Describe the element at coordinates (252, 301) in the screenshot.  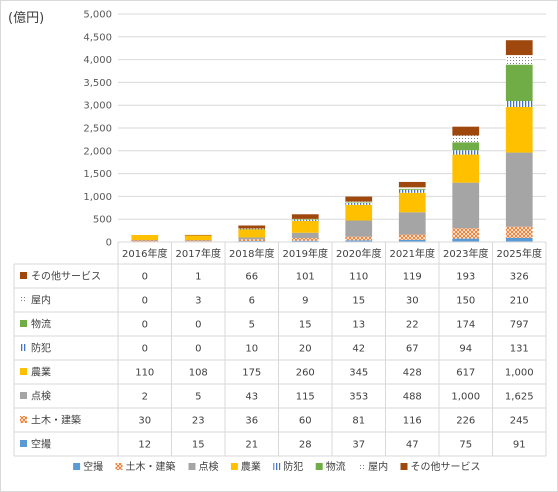
I see `table-cell-value: 6` at that location.